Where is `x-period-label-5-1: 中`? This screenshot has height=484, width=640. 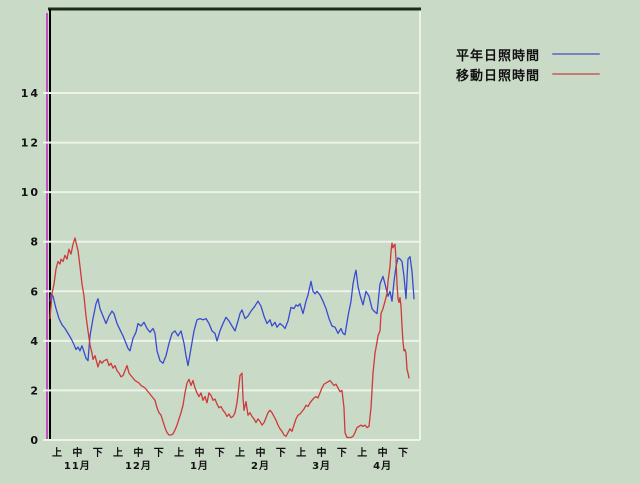
x-period-label-5-1: 中 is located at coordinates (383, 452).